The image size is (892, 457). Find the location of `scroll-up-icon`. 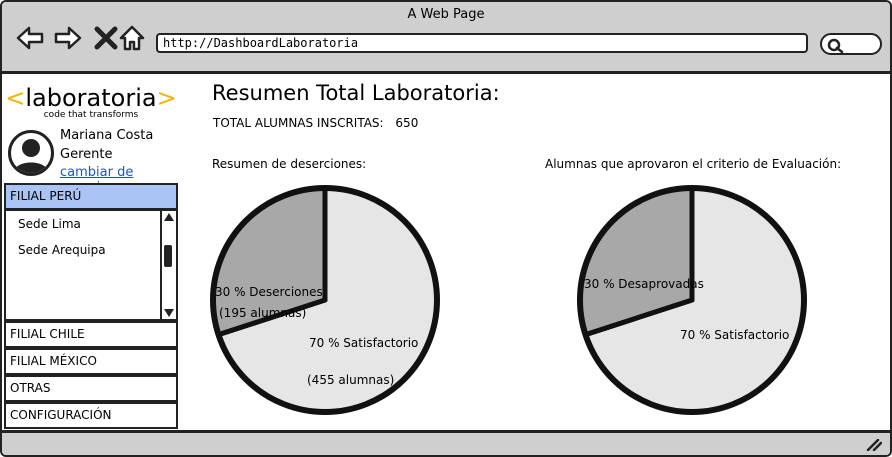

scroll-up-icon is located at coordinates (169, 217).